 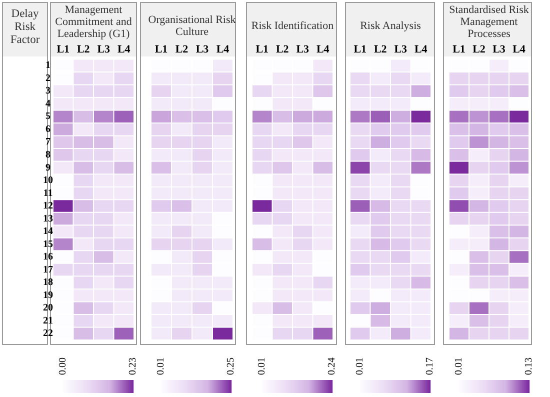 What do you see at coordinates (48, 142) in the screenshot?
I see `y-tick-label: 7` at bounding box center [48, 142].